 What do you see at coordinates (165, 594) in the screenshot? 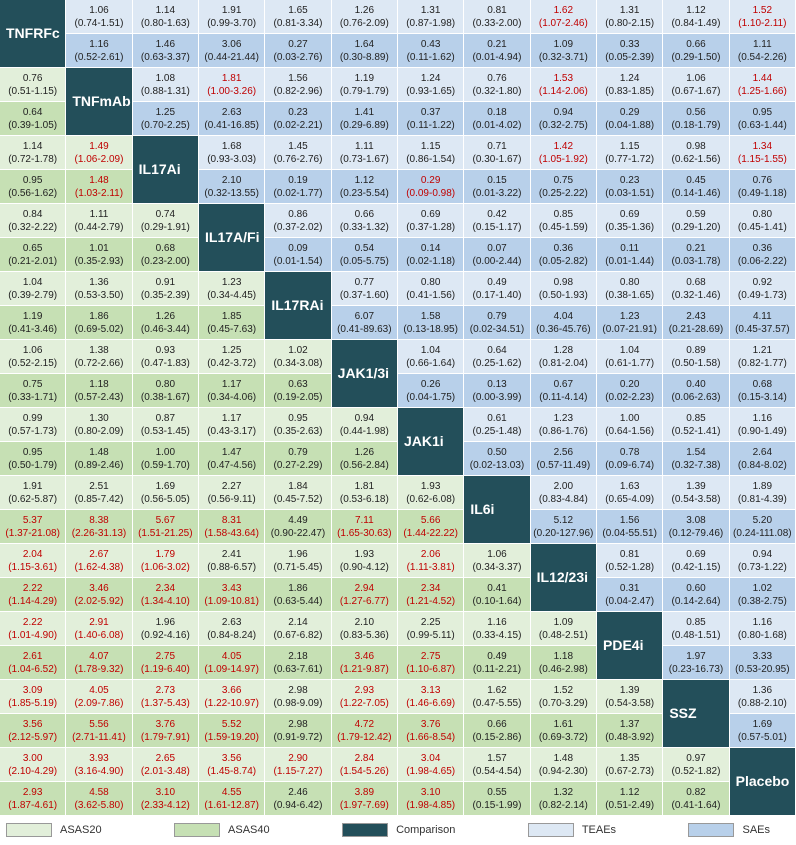
I see `asas40-cell: 2.34 (1.34-4.10)` at bounding box center [165, 594].